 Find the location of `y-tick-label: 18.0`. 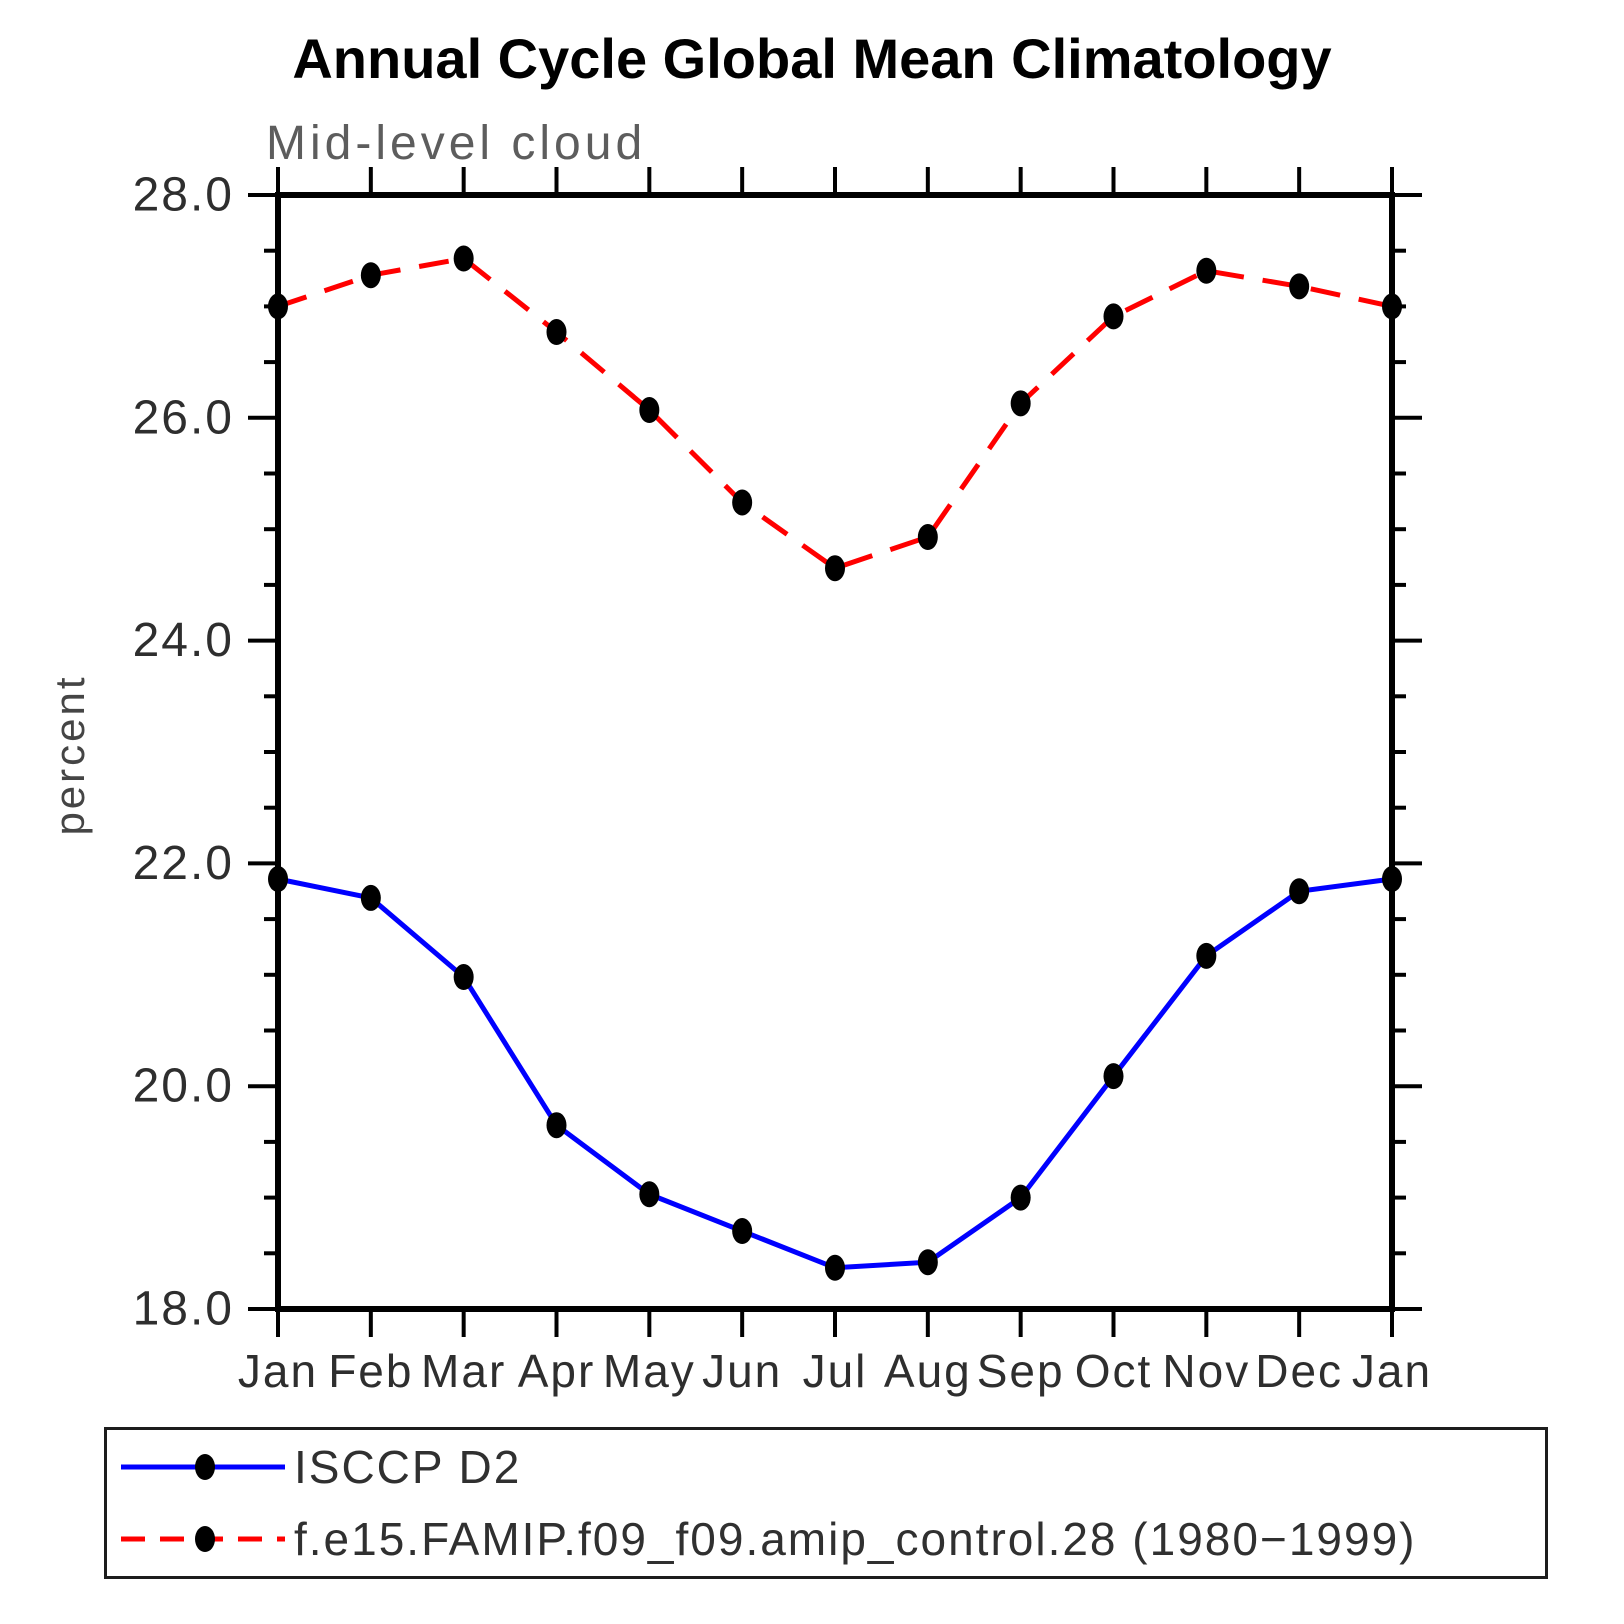

y-tick-label: 18.0 is located at coordinates (183, 1309).